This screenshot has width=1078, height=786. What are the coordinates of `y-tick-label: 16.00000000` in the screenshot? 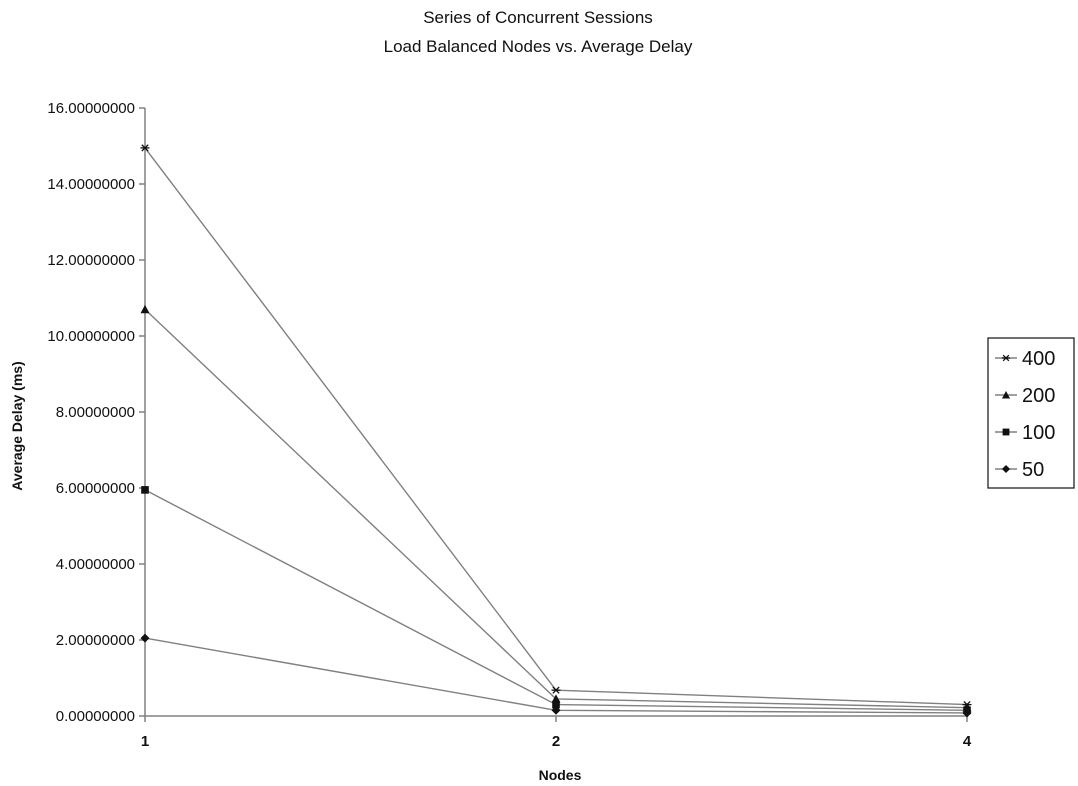 It's located at (91, 108).